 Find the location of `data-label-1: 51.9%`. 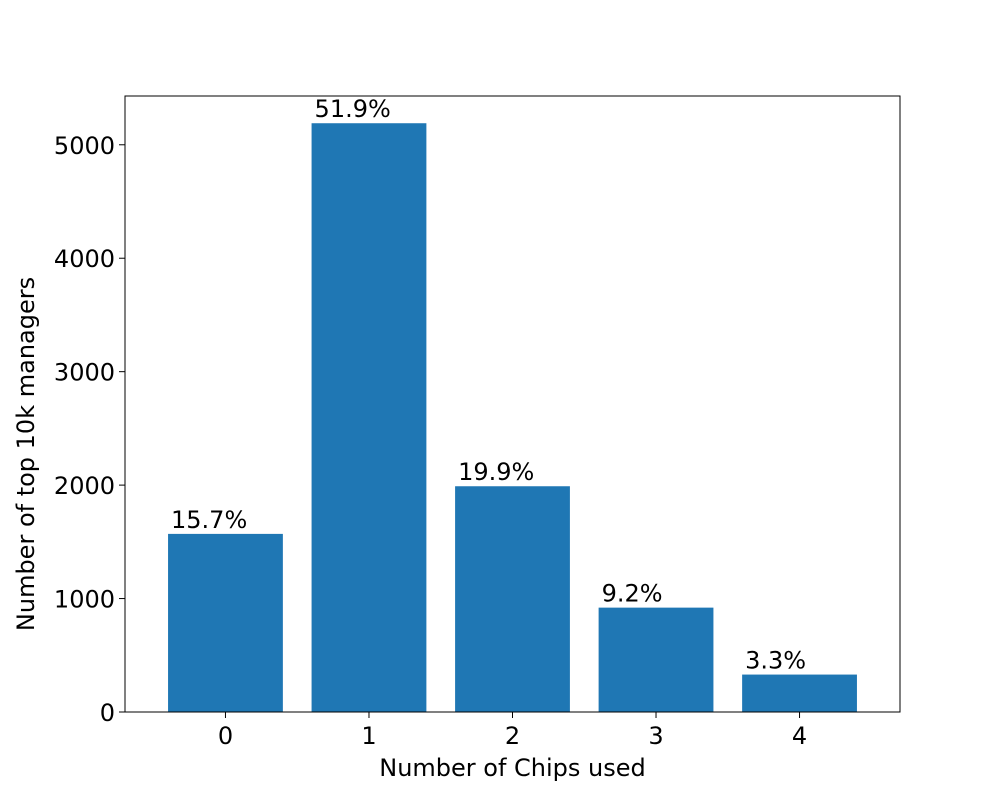

data-label-1: 51.9% is located at coordinates (353, 109).